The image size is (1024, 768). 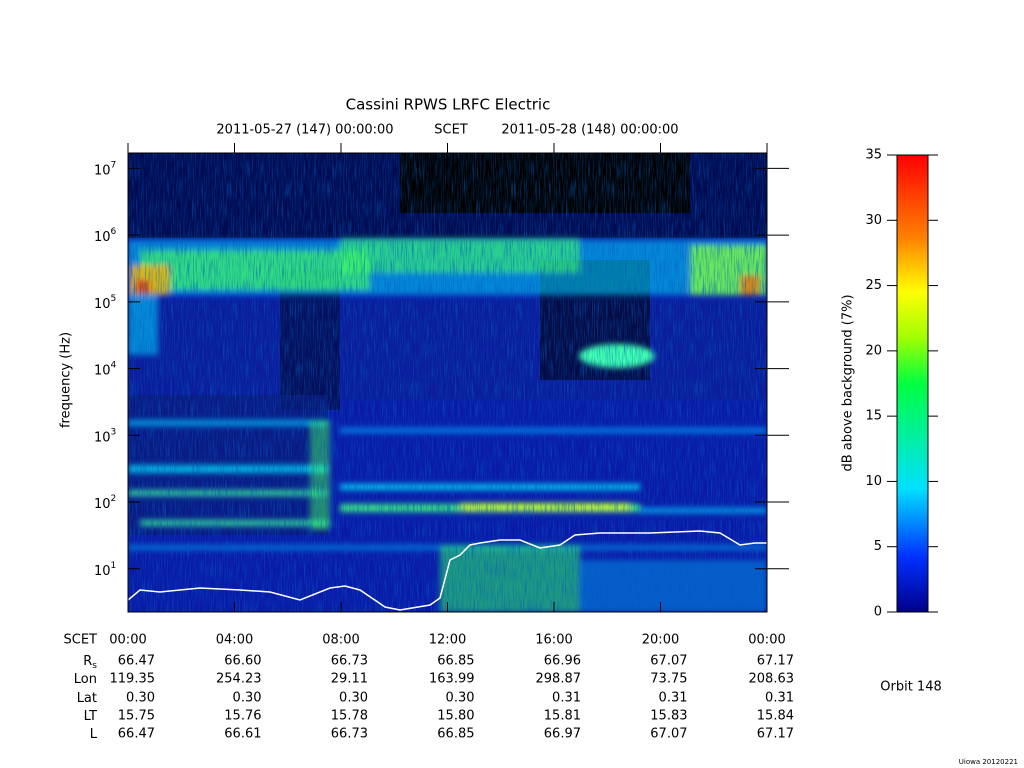 I want to click on time-end: 2011-05-28 (148) 00:00:00, so click(x=589, y=130).